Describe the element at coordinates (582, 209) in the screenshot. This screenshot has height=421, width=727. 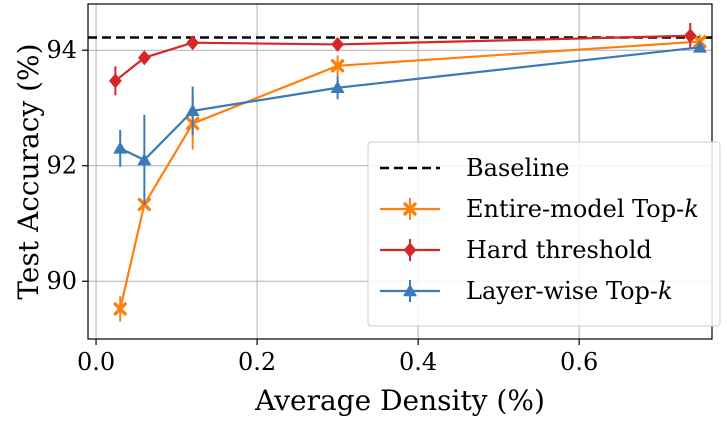
I see `legend-label-entire-model-top-k: Entire-model Top-k` at that location.